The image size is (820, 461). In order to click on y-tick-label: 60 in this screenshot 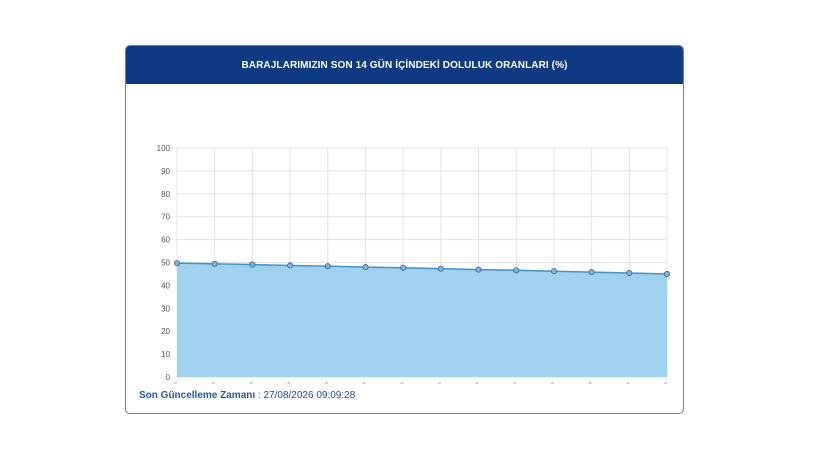, I will do `click(165, 240)`.